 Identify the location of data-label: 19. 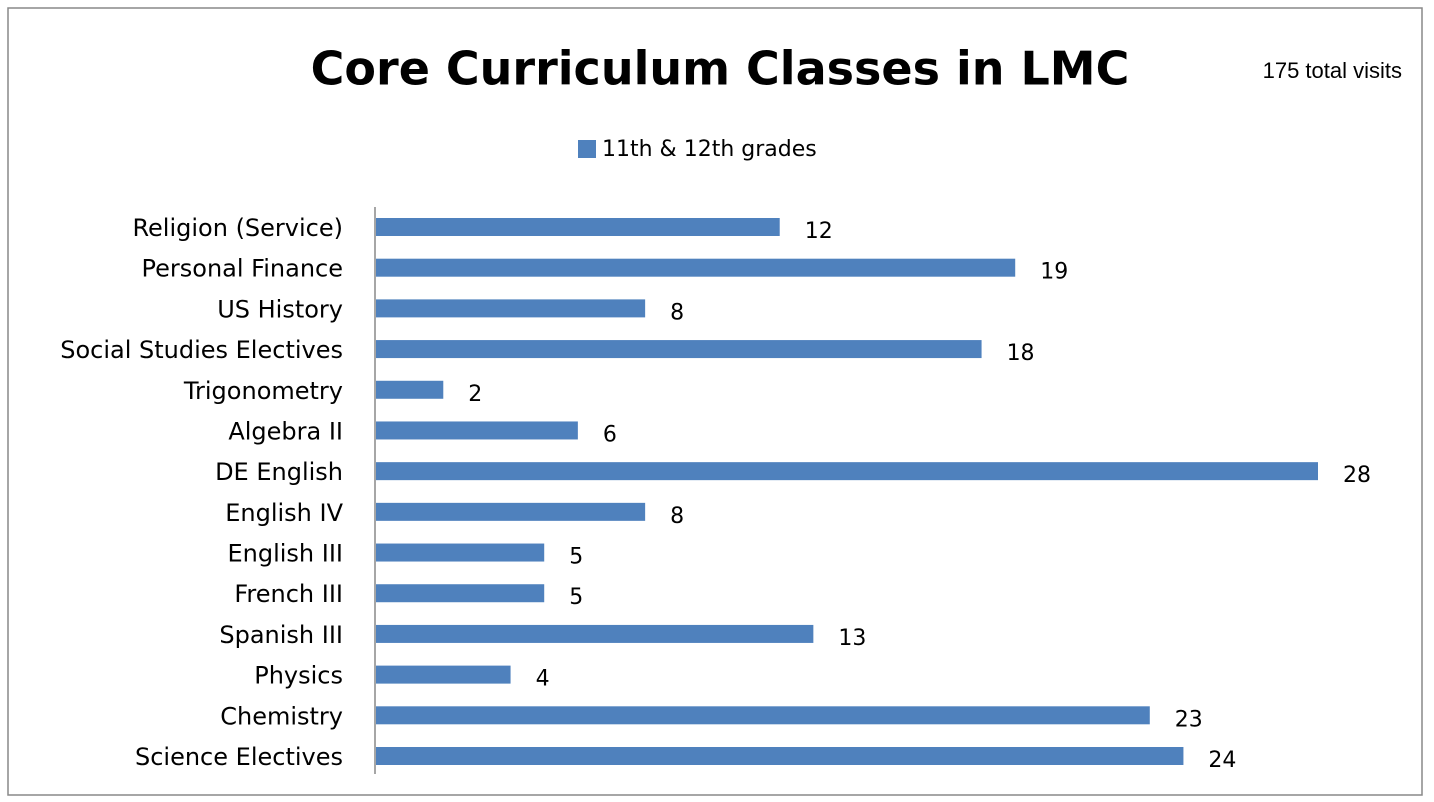
(1054, 272).